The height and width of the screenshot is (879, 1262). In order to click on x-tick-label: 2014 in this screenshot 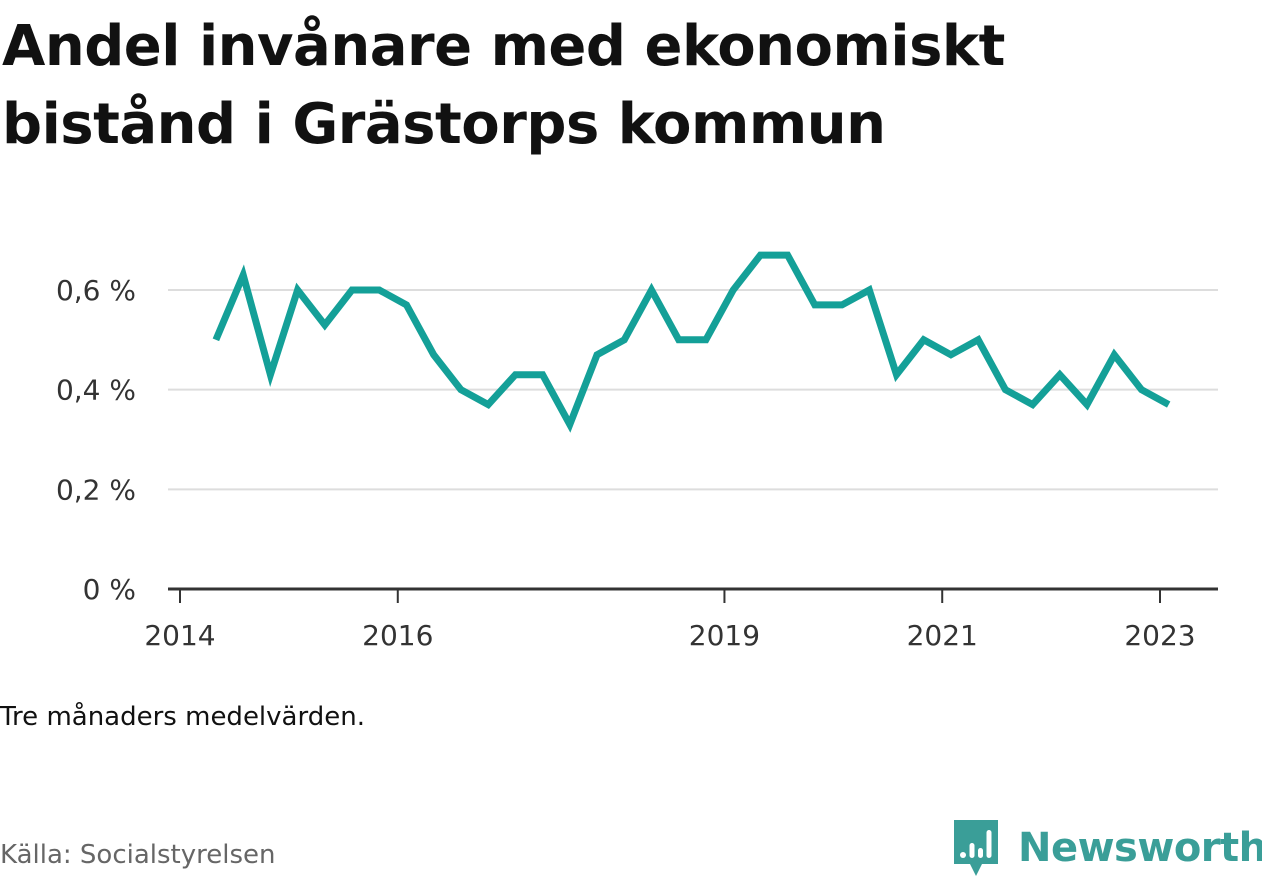, I will do `click(179, 635)`.